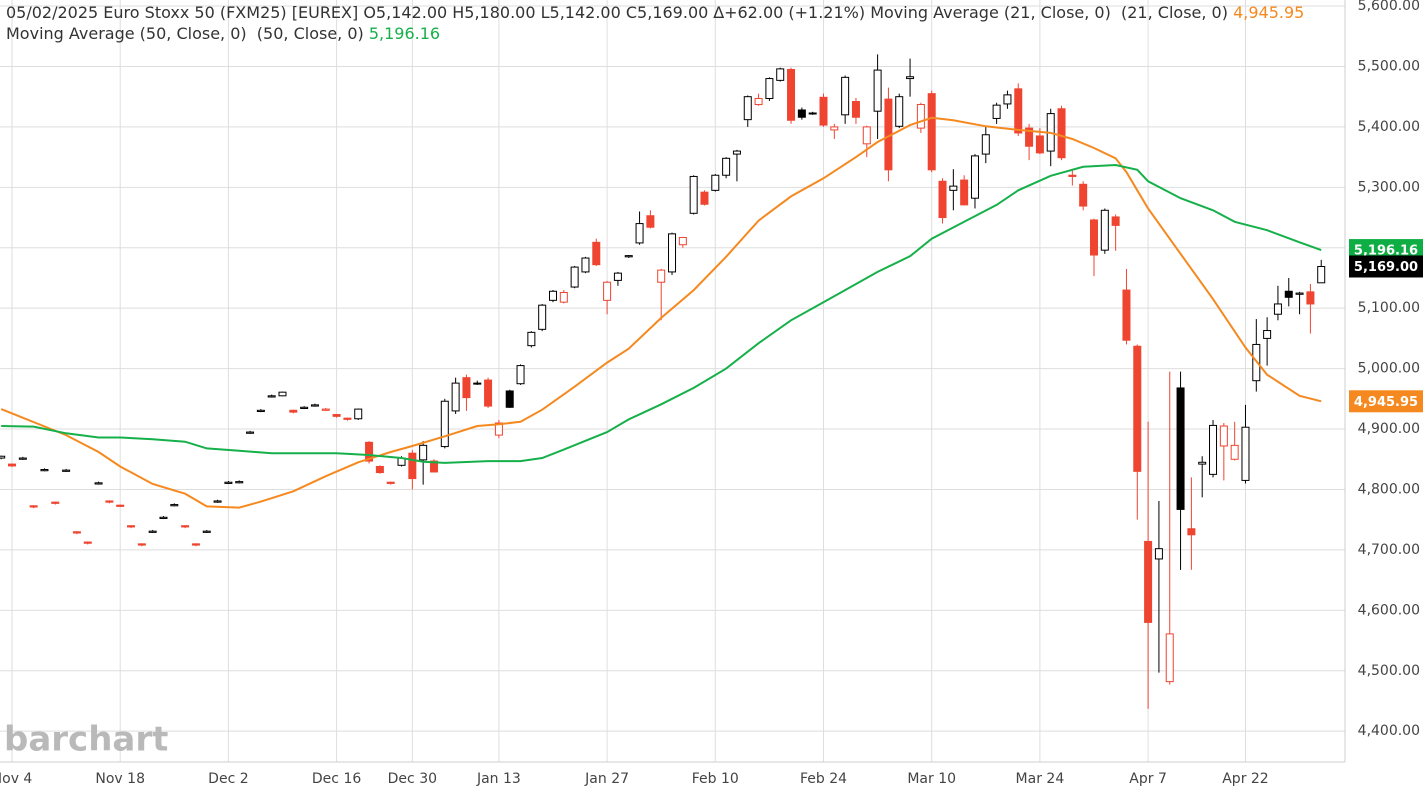 The height and width of the screenshot is (793, 1426). I want to click on legend-value: 5,196.16, so click(404, 33).